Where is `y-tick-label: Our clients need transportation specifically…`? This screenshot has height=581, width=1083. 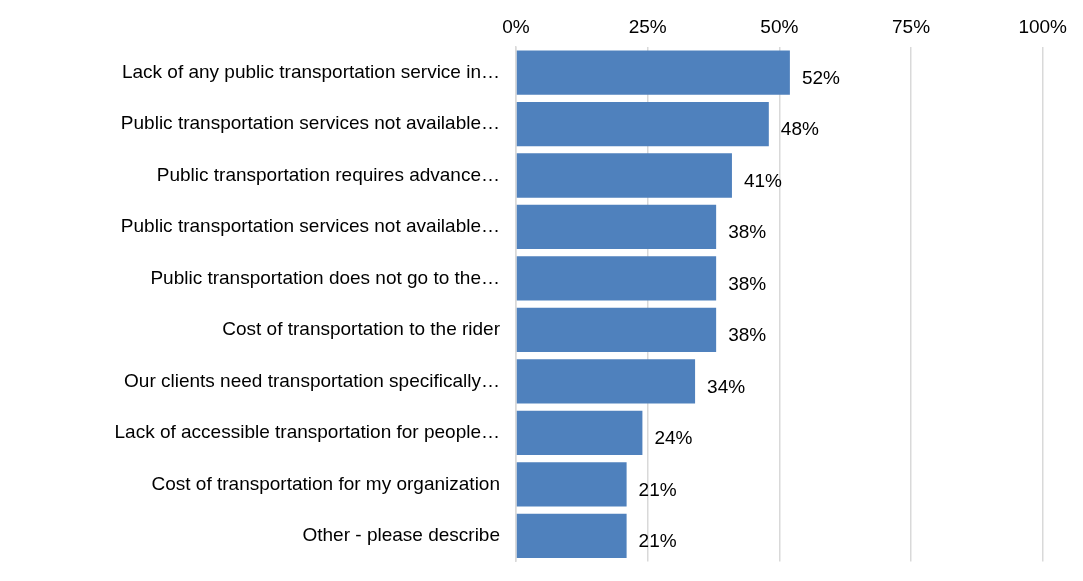
y-tick-label: Our clients need transportation specifically… is located at coordinates (312, 380).